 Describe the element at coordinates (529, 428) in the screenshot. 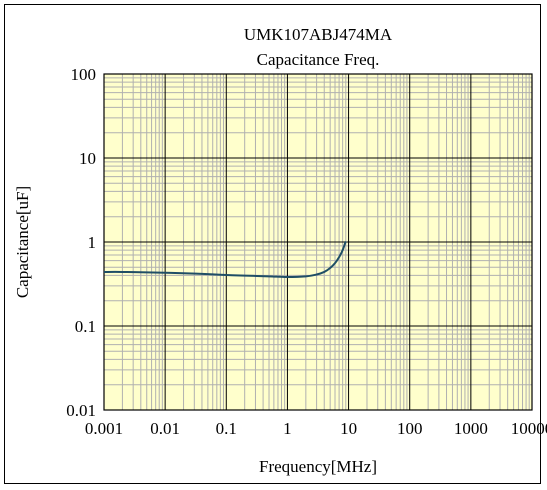

I see `x-tick-label: 10000` at that location.